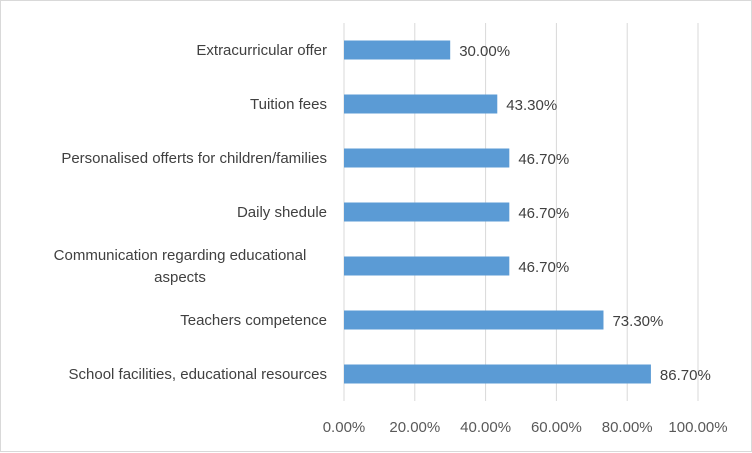 This screenshot has width=752, height=453. What do you see at coordinates (288, 104) in the screenshot?
I see `category-label: Tuition fees` at bounding box center [288, 104].